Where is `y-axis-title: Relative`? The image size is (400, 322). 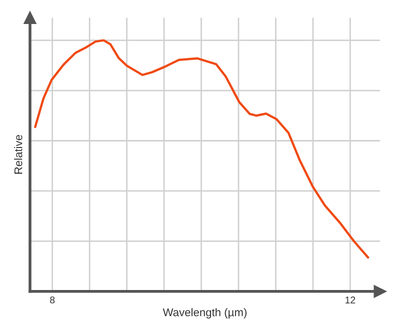
y-axis-title: Relative is located at coordinates (18, 154).